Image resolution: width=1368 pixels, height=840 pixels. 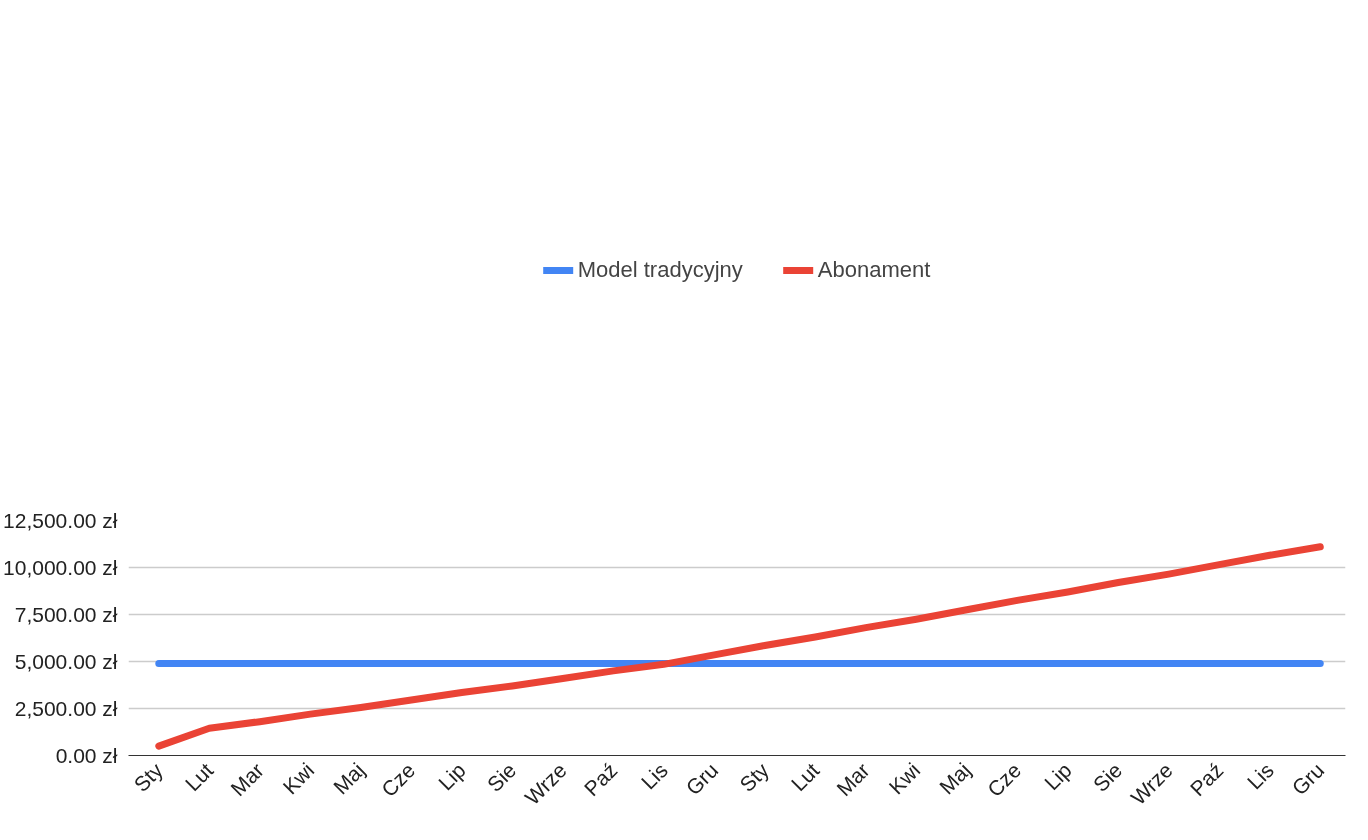 What do you see at coordinates (874, 270) in the screenshot?
I see `legend-label: Abonament` at bounding box center [874, 270].